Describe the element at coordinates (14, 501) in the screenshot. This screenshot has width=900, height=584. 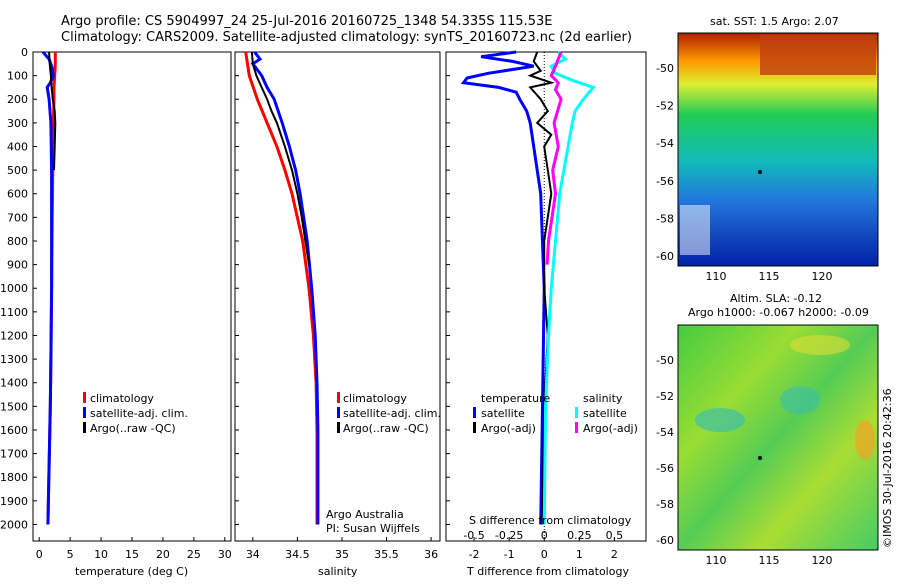
I see `depth-tick-label: 1900` at that location.